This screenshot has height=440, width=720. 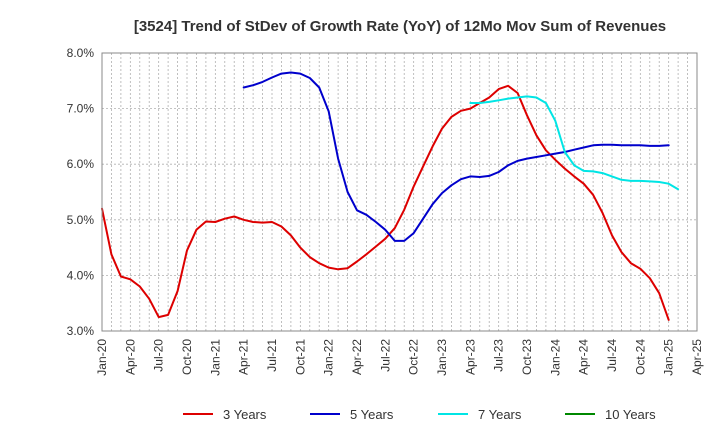 What do you see at coordinates (697, 357) in the screenshot?
I see `x-tick-label: Apr-25` at bounding box center [697, 357].